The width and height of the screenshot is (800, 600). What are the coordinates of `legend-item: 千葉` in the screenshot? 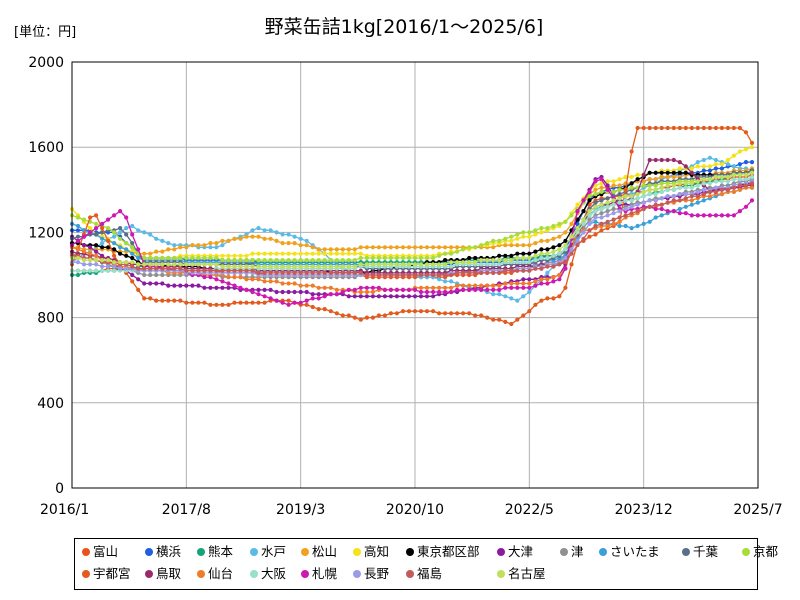 It's located at (700, 552).